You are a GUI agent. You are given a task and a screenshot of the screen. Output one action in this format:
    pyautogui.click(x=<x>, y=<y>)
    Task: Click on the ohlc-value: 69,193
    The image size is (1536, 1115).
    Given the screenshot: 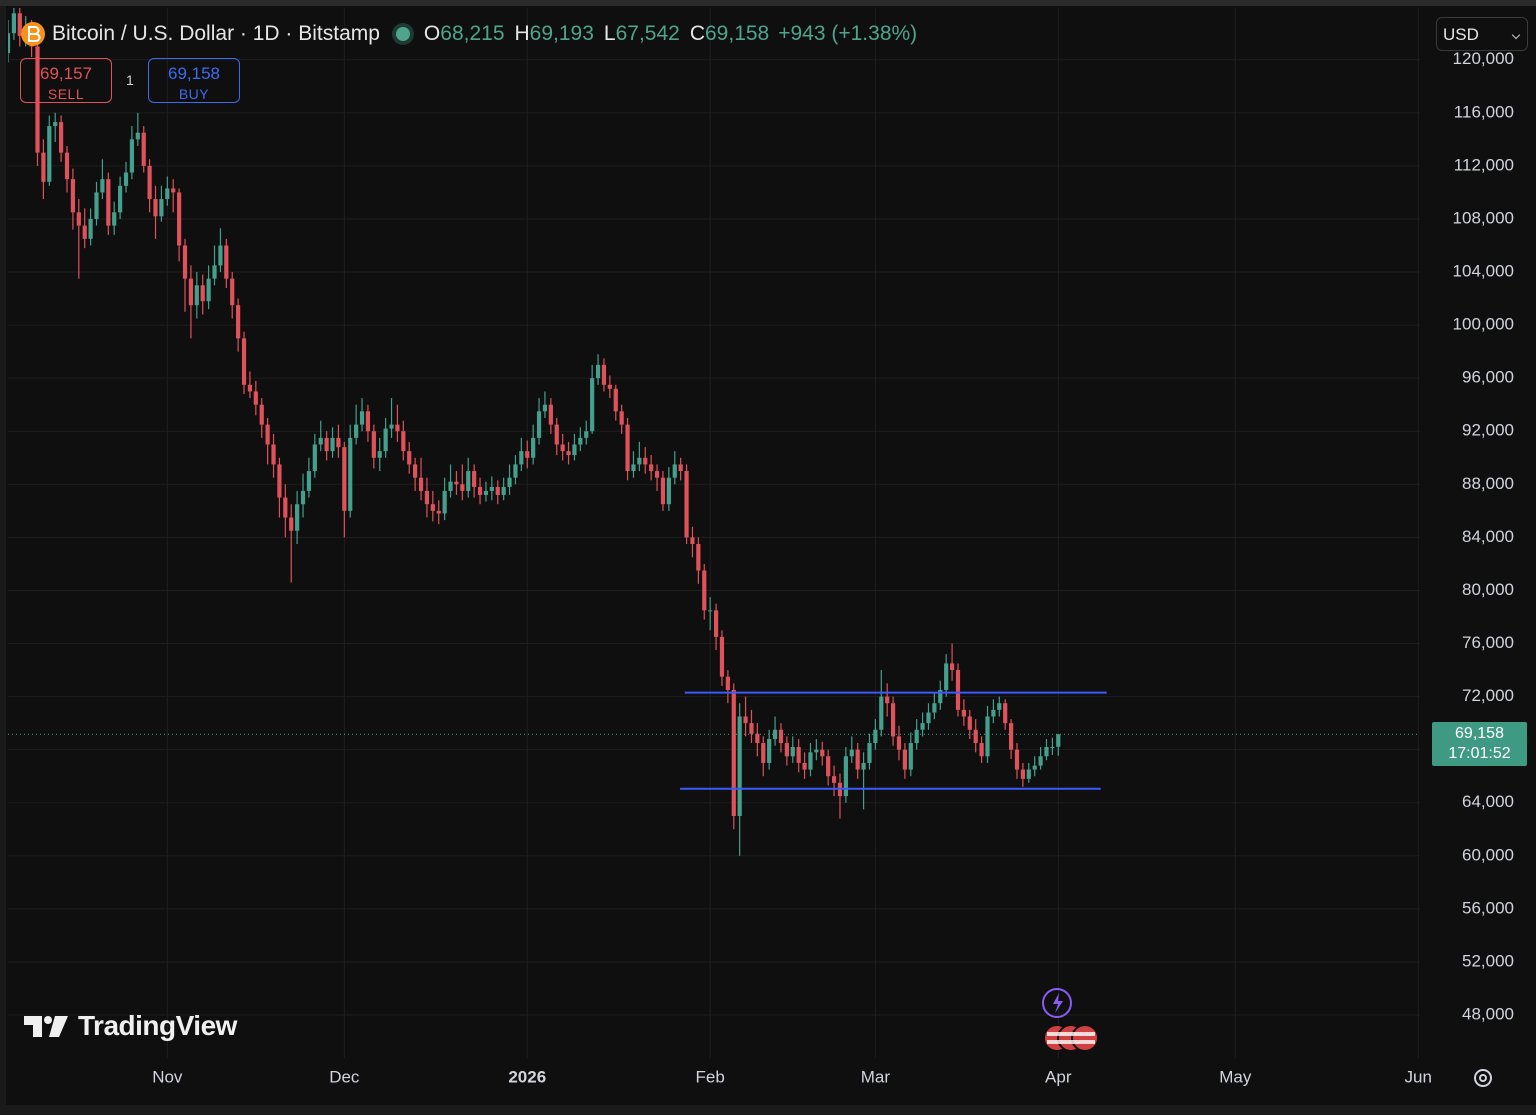 What is the action you would take?
    pyautogui.click(x=561, y=33)
    